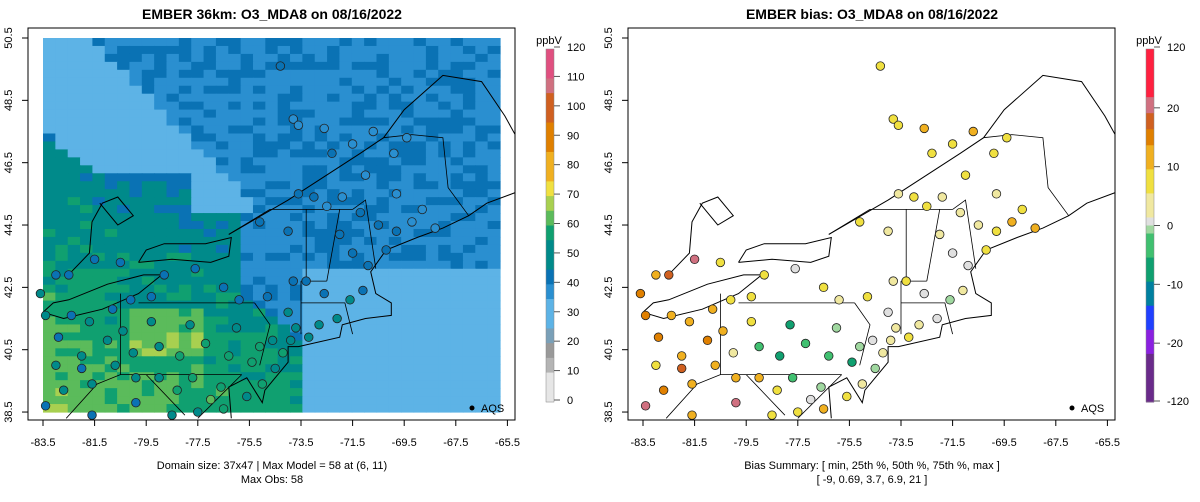 The image size is (1200, 502). I want to click on aqs-legend-label: AQS, so click(492, 409).